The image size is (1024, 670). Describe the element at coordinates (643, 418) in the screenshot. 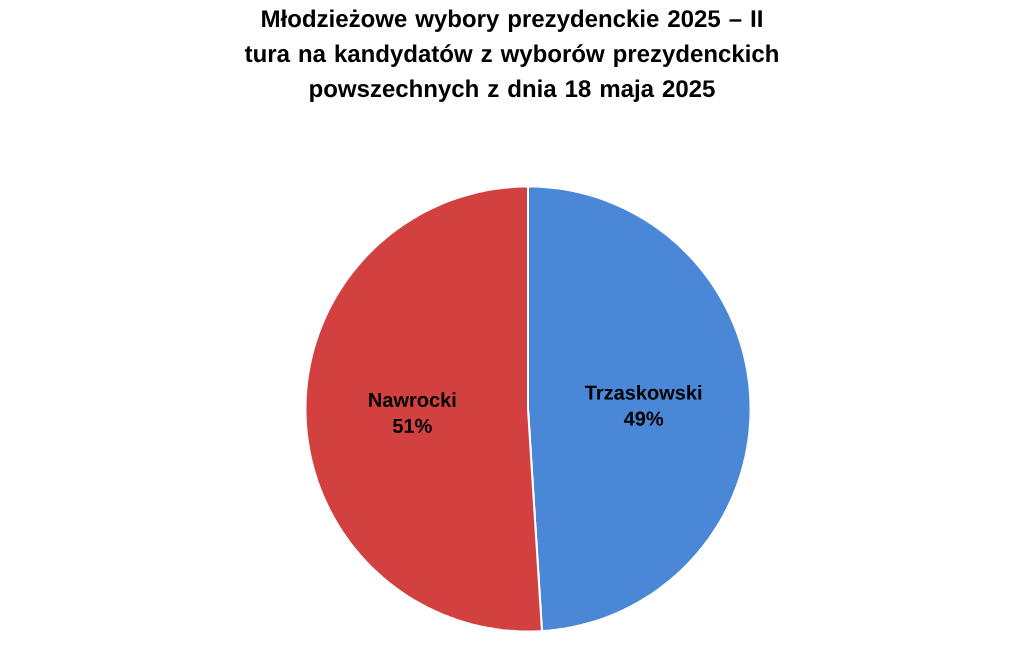

I see `data-label: 49%` at that location.